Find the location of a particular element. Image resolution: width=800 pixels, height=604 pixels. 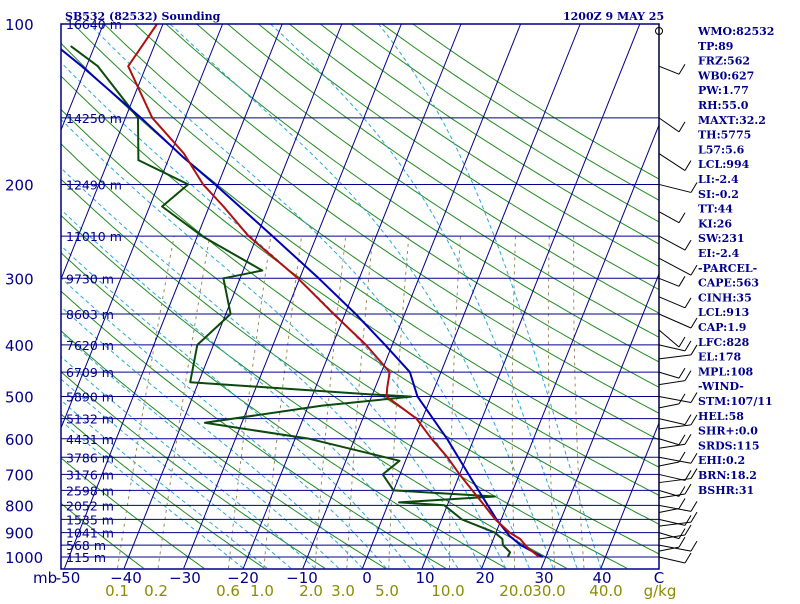

mixing-ratio-label: 2.0 is located at coordinates (311, 591).